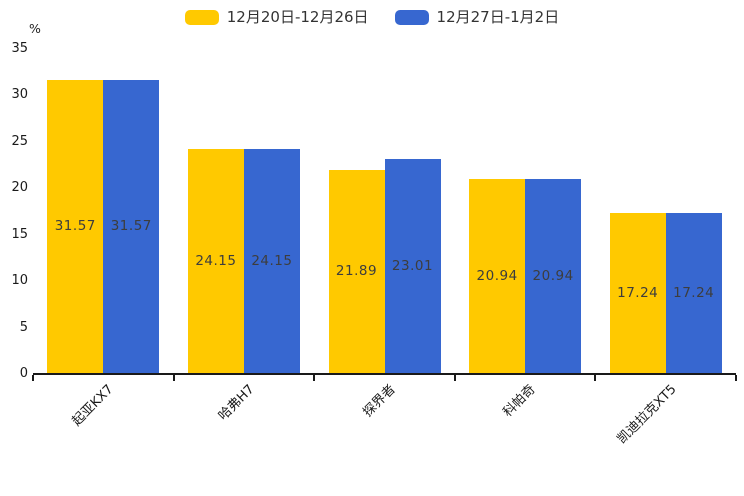 The width and height of the screenshot is (744, 496). I want to click on bar-series1: 21.89, so click(356, 271).